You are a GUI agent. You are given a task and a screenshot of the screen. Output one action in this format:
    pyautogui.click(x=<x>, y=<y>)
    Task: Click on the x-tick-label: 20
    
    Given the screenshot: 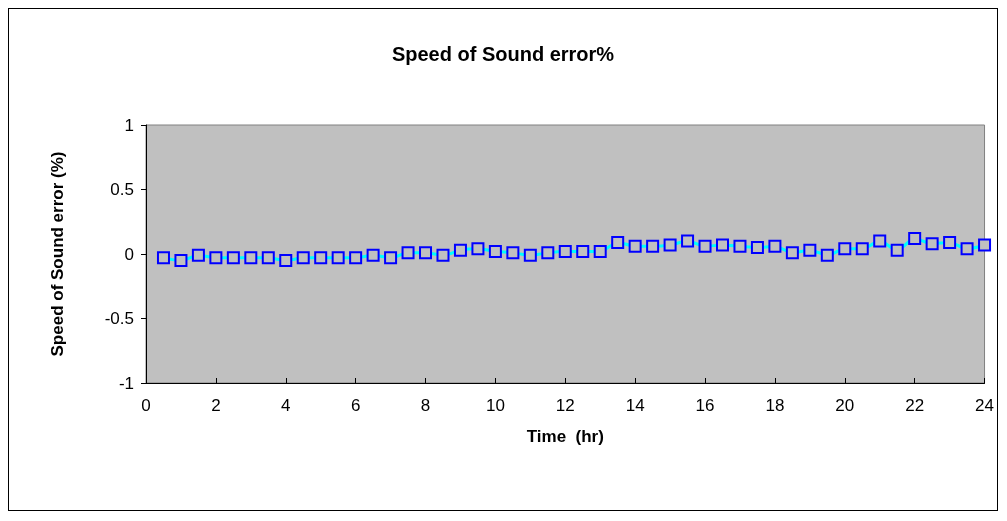 What is the action you would take?
    pyautogui.click(x=845, y=405)
    